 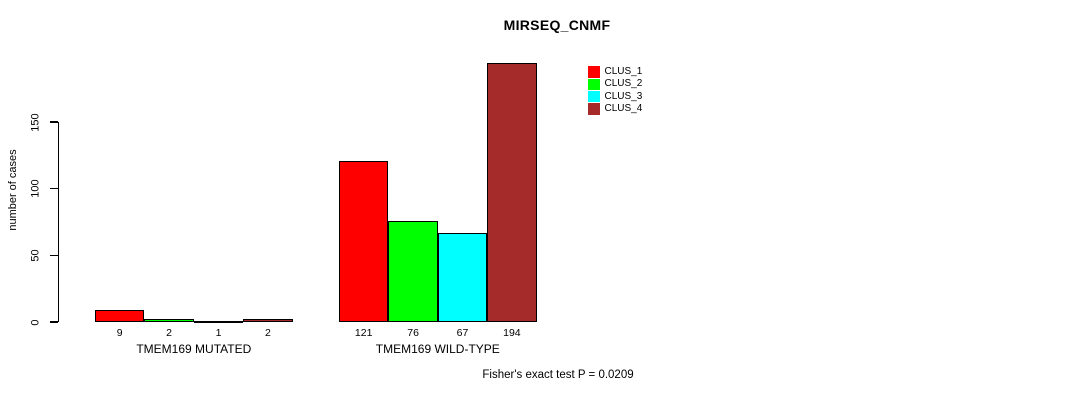 I want to click on legend-label: CLUS_1, so click(x=623, y=72).